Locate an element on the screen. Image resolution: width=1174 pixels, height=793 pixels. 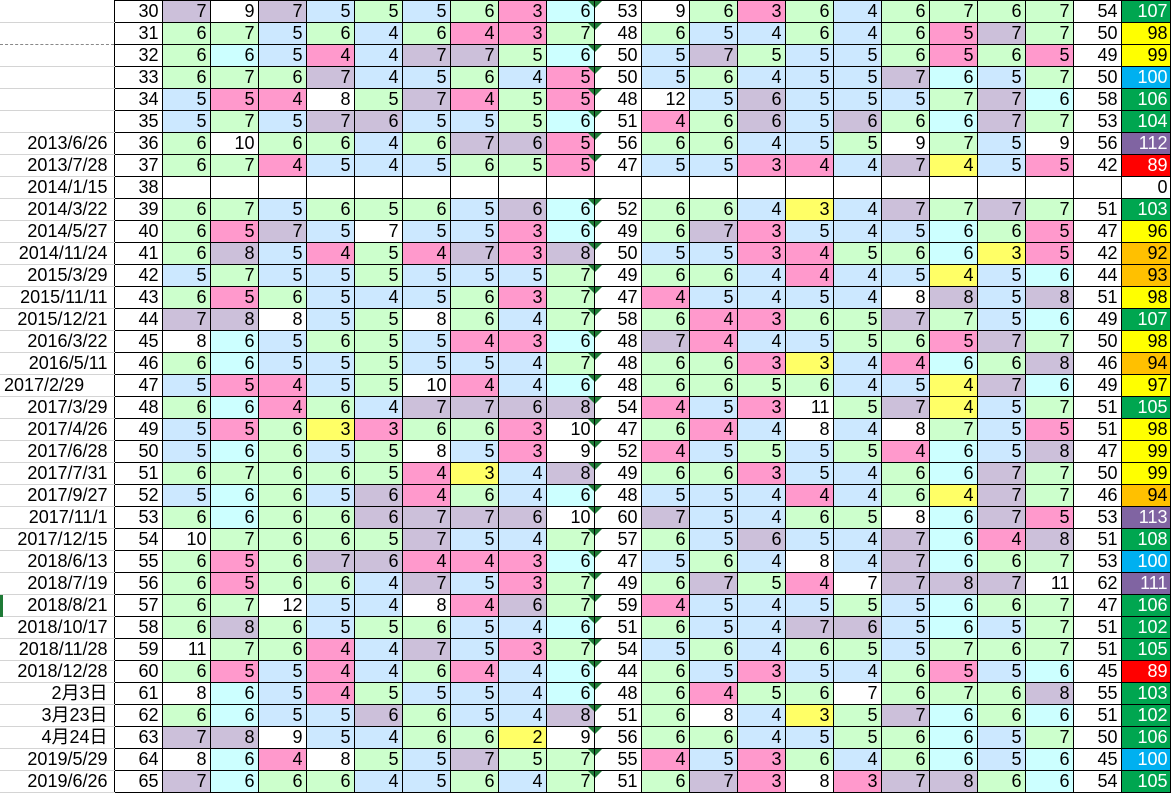
date-cell: 2017/3/29 is located at coordinates (57, 407).